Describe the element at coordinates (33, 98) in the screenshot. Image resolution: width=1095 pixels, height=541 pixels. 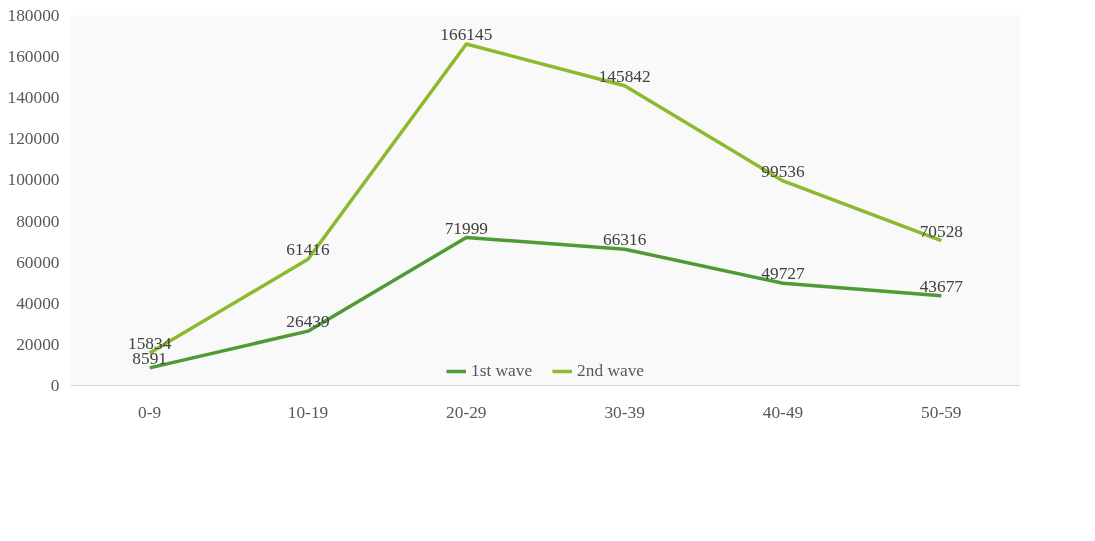
I see `y-tick-label: 140000` at that location.